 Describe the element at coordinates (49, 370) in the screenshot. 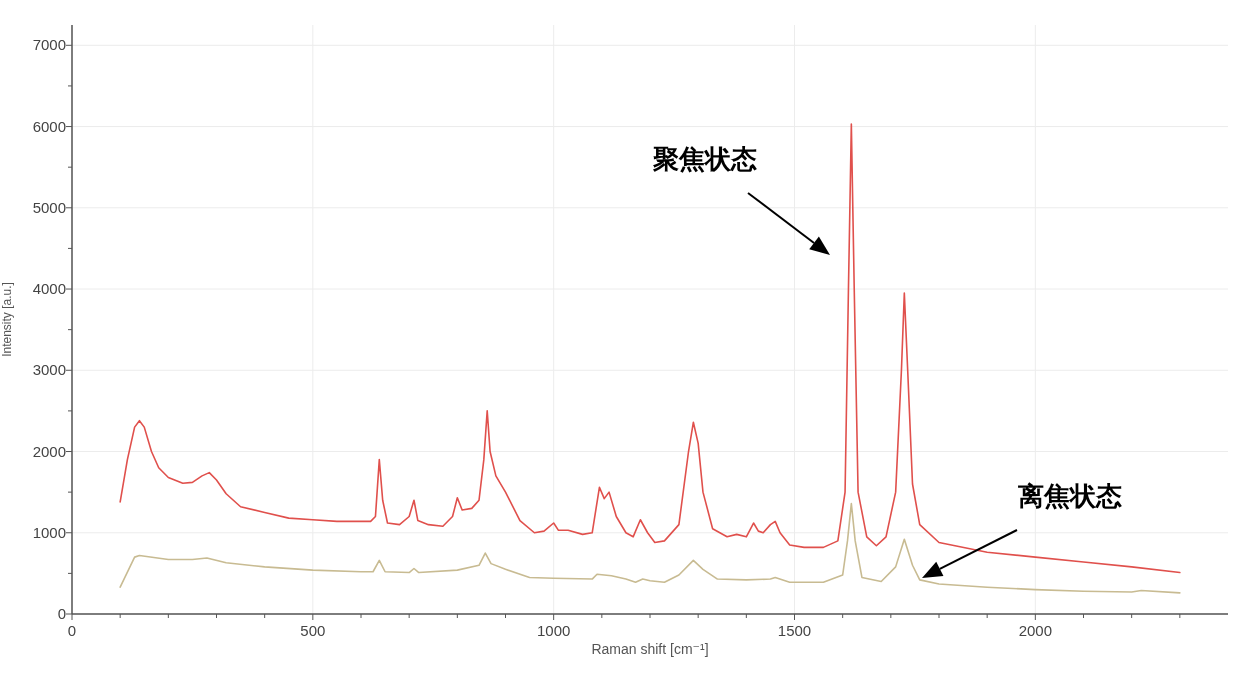

I see `y-tick-label: 3000` at that location.